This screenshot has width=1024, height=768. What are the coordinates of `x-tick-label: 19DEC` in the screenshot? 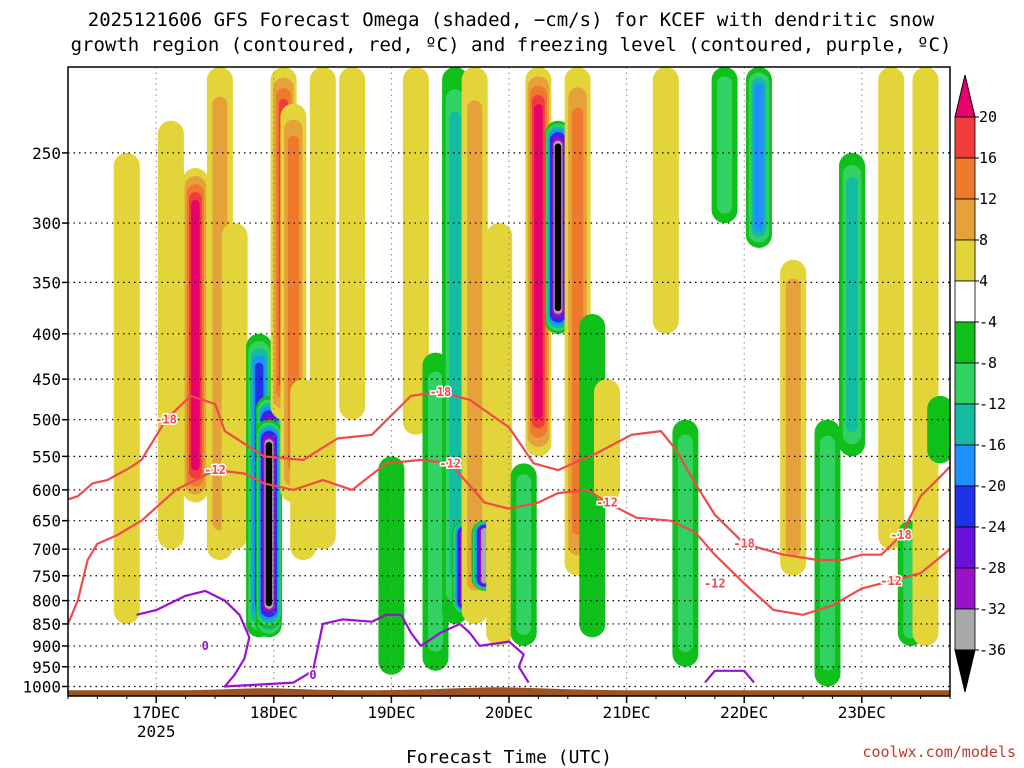 It's located at (391, 712).